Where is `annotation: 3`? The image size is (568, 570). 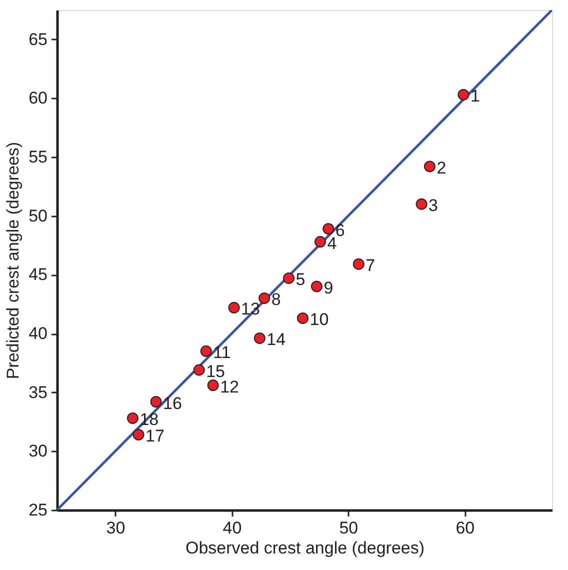 annotation: 3 is located at coordinates (433, 206).